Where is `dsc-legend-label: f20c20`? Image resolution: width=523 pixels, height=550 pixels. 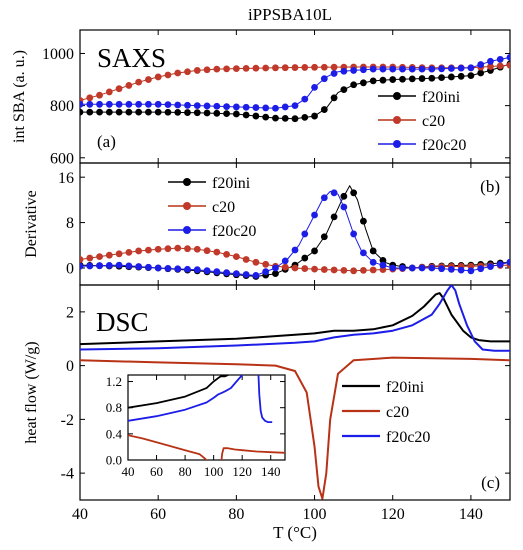 dsc-legend-label: f20c20 is located at coordinates (408, 437).